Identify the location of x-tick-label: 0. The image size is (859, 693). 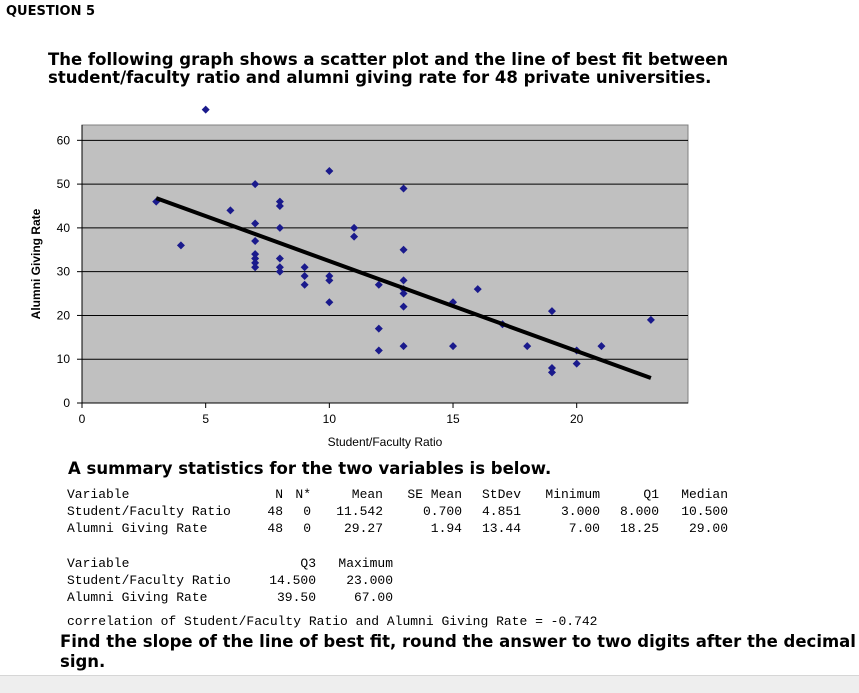
(82, 419).